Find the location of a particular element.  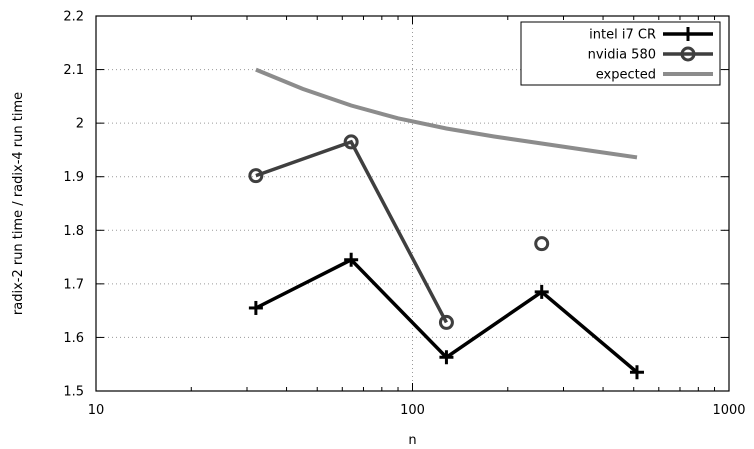

y-tick-label: 2.2 is located at coordinates (73, 17).